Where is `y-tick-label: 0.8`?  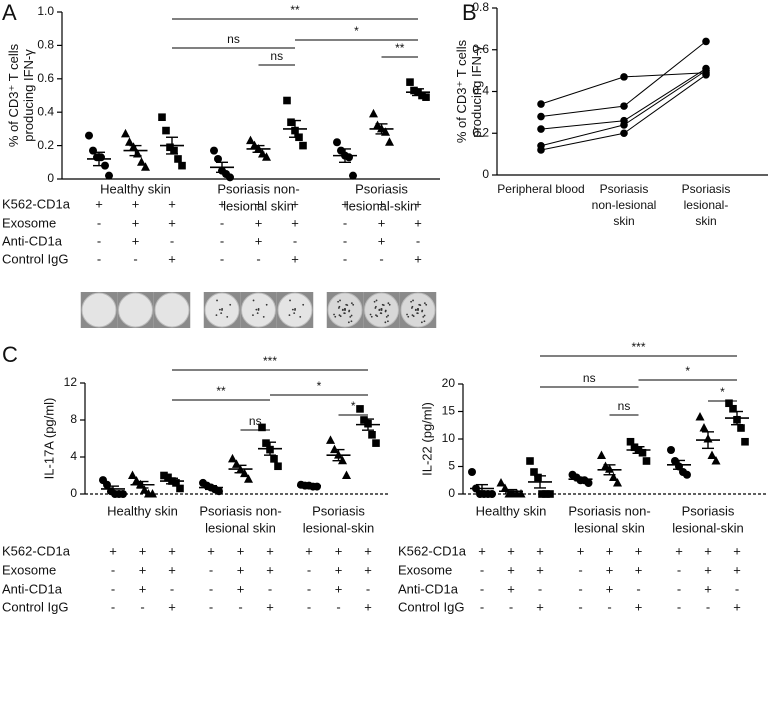 y-tick-label: 0.8 is located at coordinates (45, 45).